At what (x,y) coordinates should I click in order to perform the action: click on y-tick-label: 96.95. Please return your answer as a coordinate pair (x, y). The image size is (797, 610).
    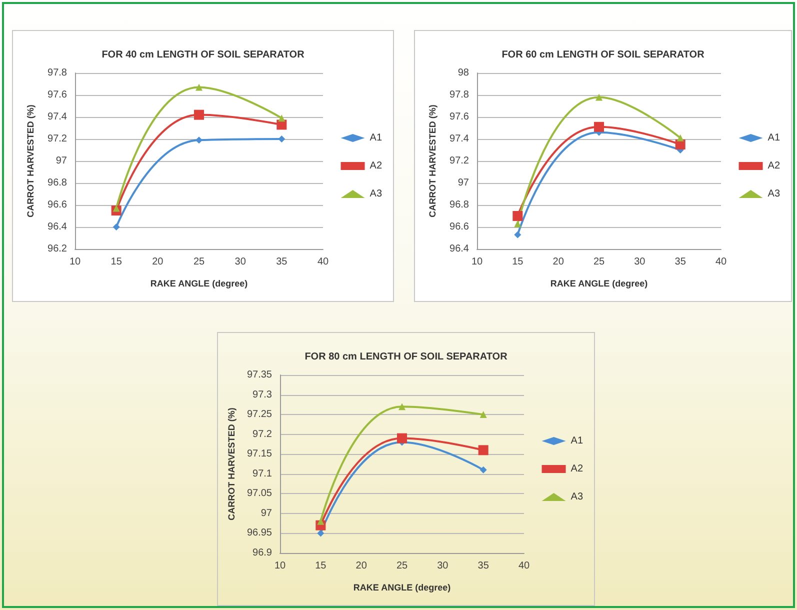
    Looking at the image, I should click on (259, 533).